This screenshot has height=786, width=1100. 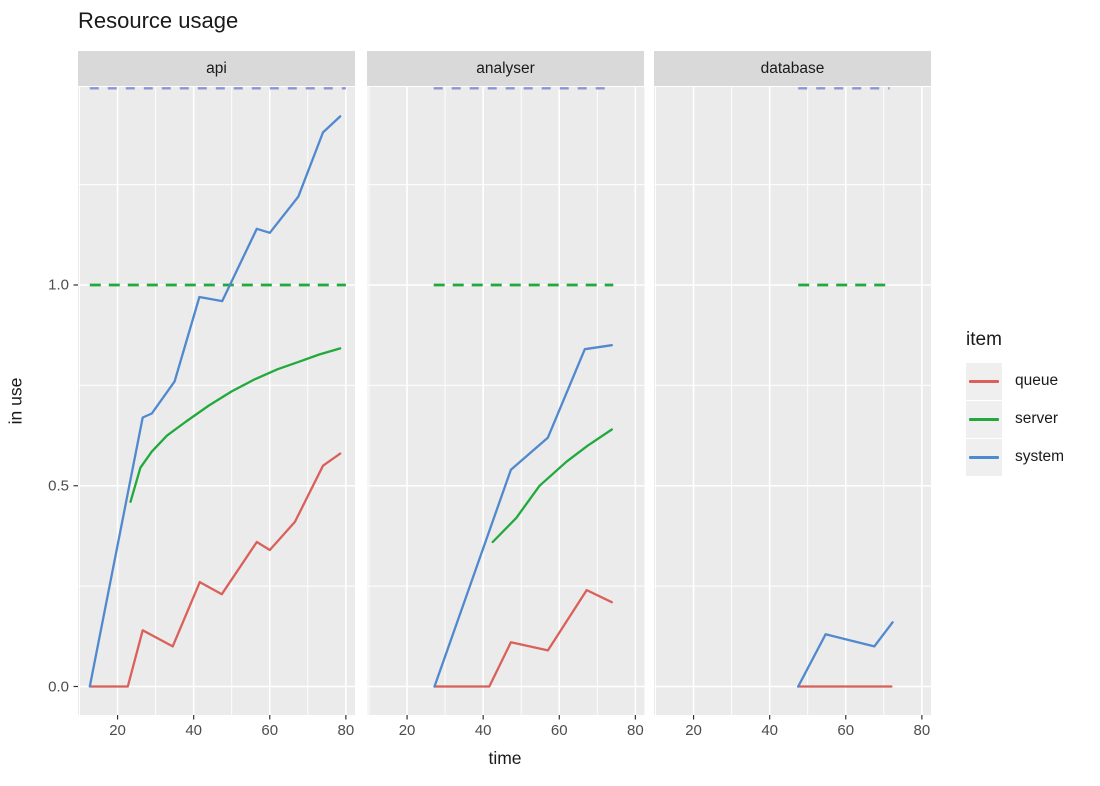 I want to click on legend-item-server: server, so click(x=1015, y=419).